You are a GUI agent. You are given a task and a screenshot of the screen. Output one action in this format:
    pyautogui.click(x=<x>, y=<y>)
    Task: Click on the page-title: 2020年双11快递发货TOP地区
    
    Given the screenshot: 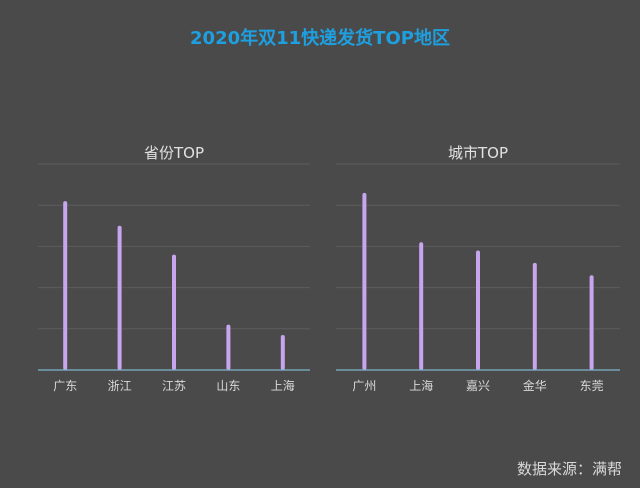 What is the action you would take?
    pyautogui.click(x=320, y=38)
    